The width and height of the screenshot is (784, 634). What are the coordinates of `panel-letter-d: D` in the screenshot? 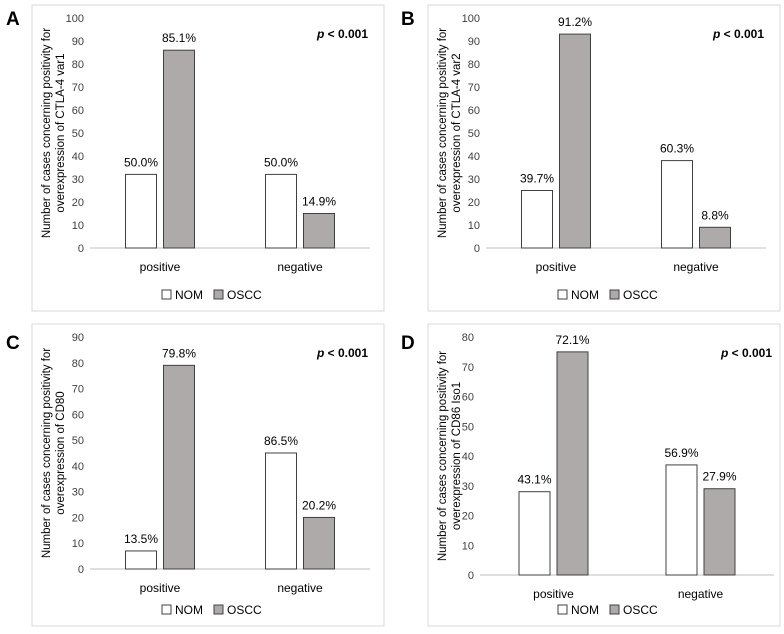 It's located at (408, 343).